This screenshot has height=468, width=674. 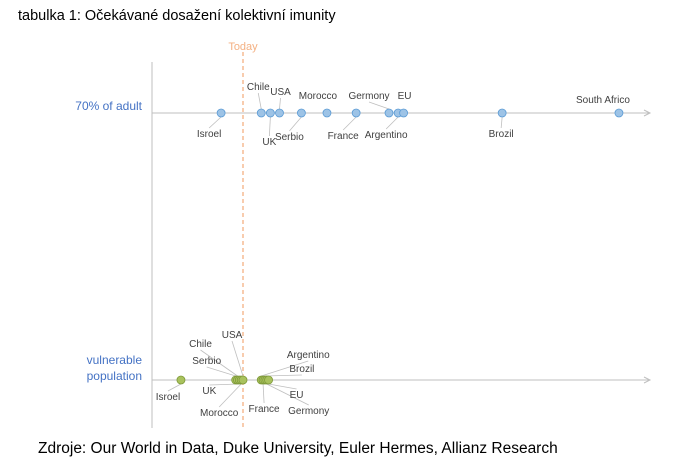 I want to click on row-name-label: population, so click(x=114, y=376).